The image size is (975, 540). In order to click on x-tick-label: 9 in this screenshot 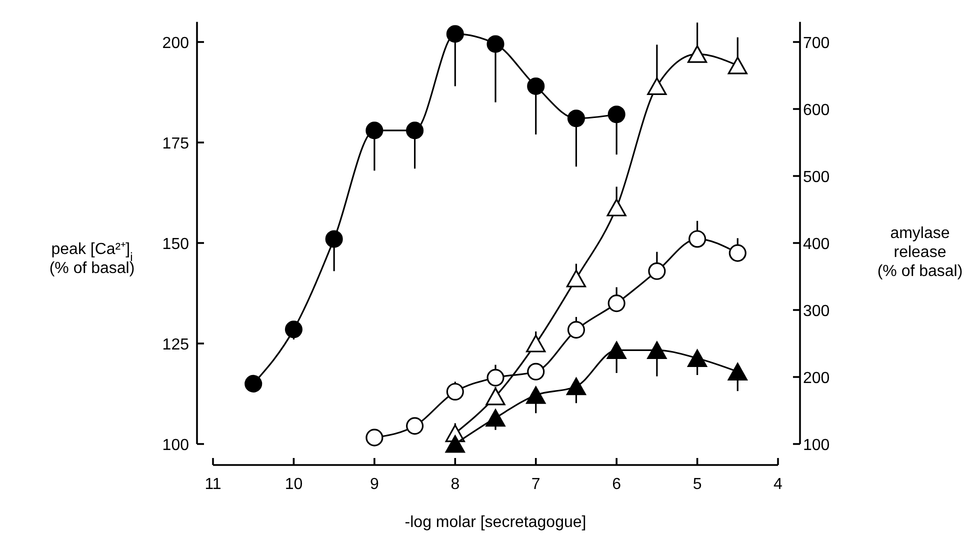, I will do `click(374, 484)`.